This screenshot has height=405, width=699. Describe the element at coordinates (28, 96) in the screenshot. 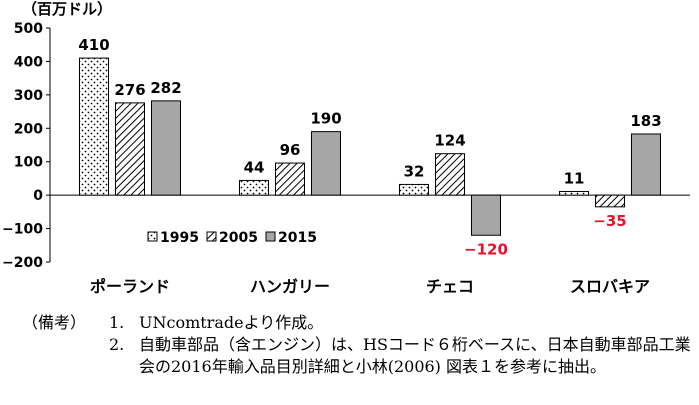

I see `y-tick-label: 300` at that location.